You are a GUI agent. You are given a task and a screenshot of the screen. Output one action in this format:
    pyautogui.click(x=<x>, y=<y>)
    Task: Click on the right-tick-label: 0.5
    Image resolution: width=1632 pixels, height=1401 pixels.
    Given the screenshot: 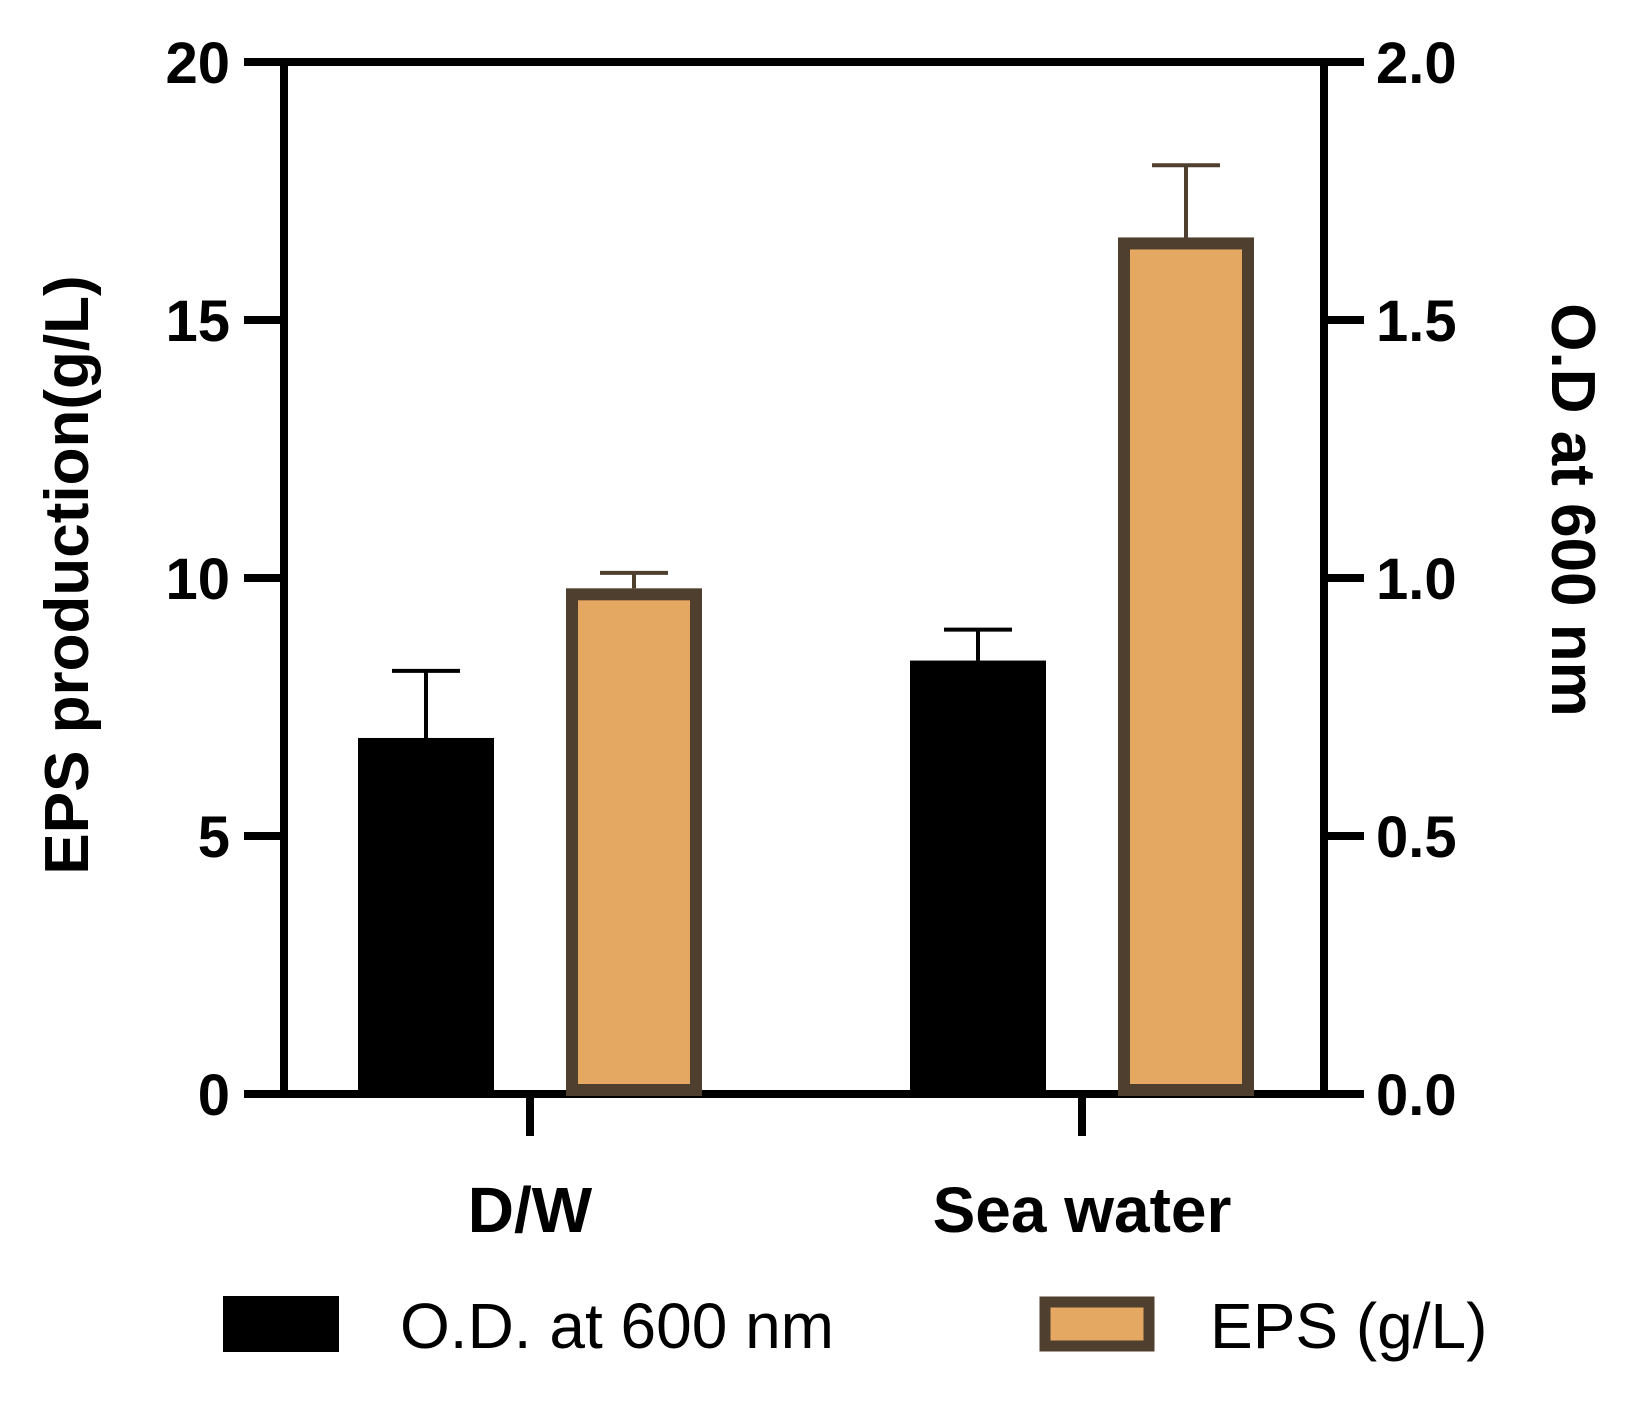 What is the action you would take?
    pyautogui.click(x=1416, y=837)
    